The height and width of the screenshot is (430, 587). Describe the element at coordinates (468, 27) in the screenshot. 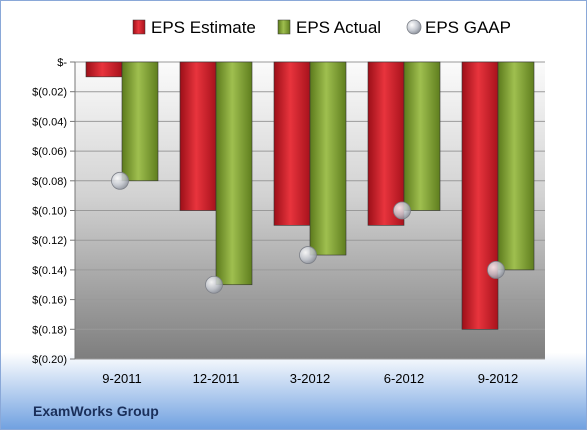

I see `legend-label: EPS GAAP` at that location.